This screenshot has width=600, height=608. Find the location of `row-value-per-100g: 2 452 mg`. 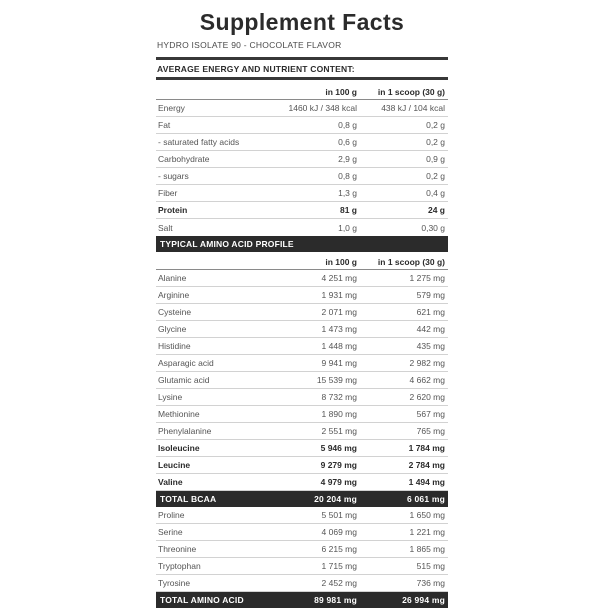

row-value-per-100g: 2 452 mg is located at coordinates (339, 583).